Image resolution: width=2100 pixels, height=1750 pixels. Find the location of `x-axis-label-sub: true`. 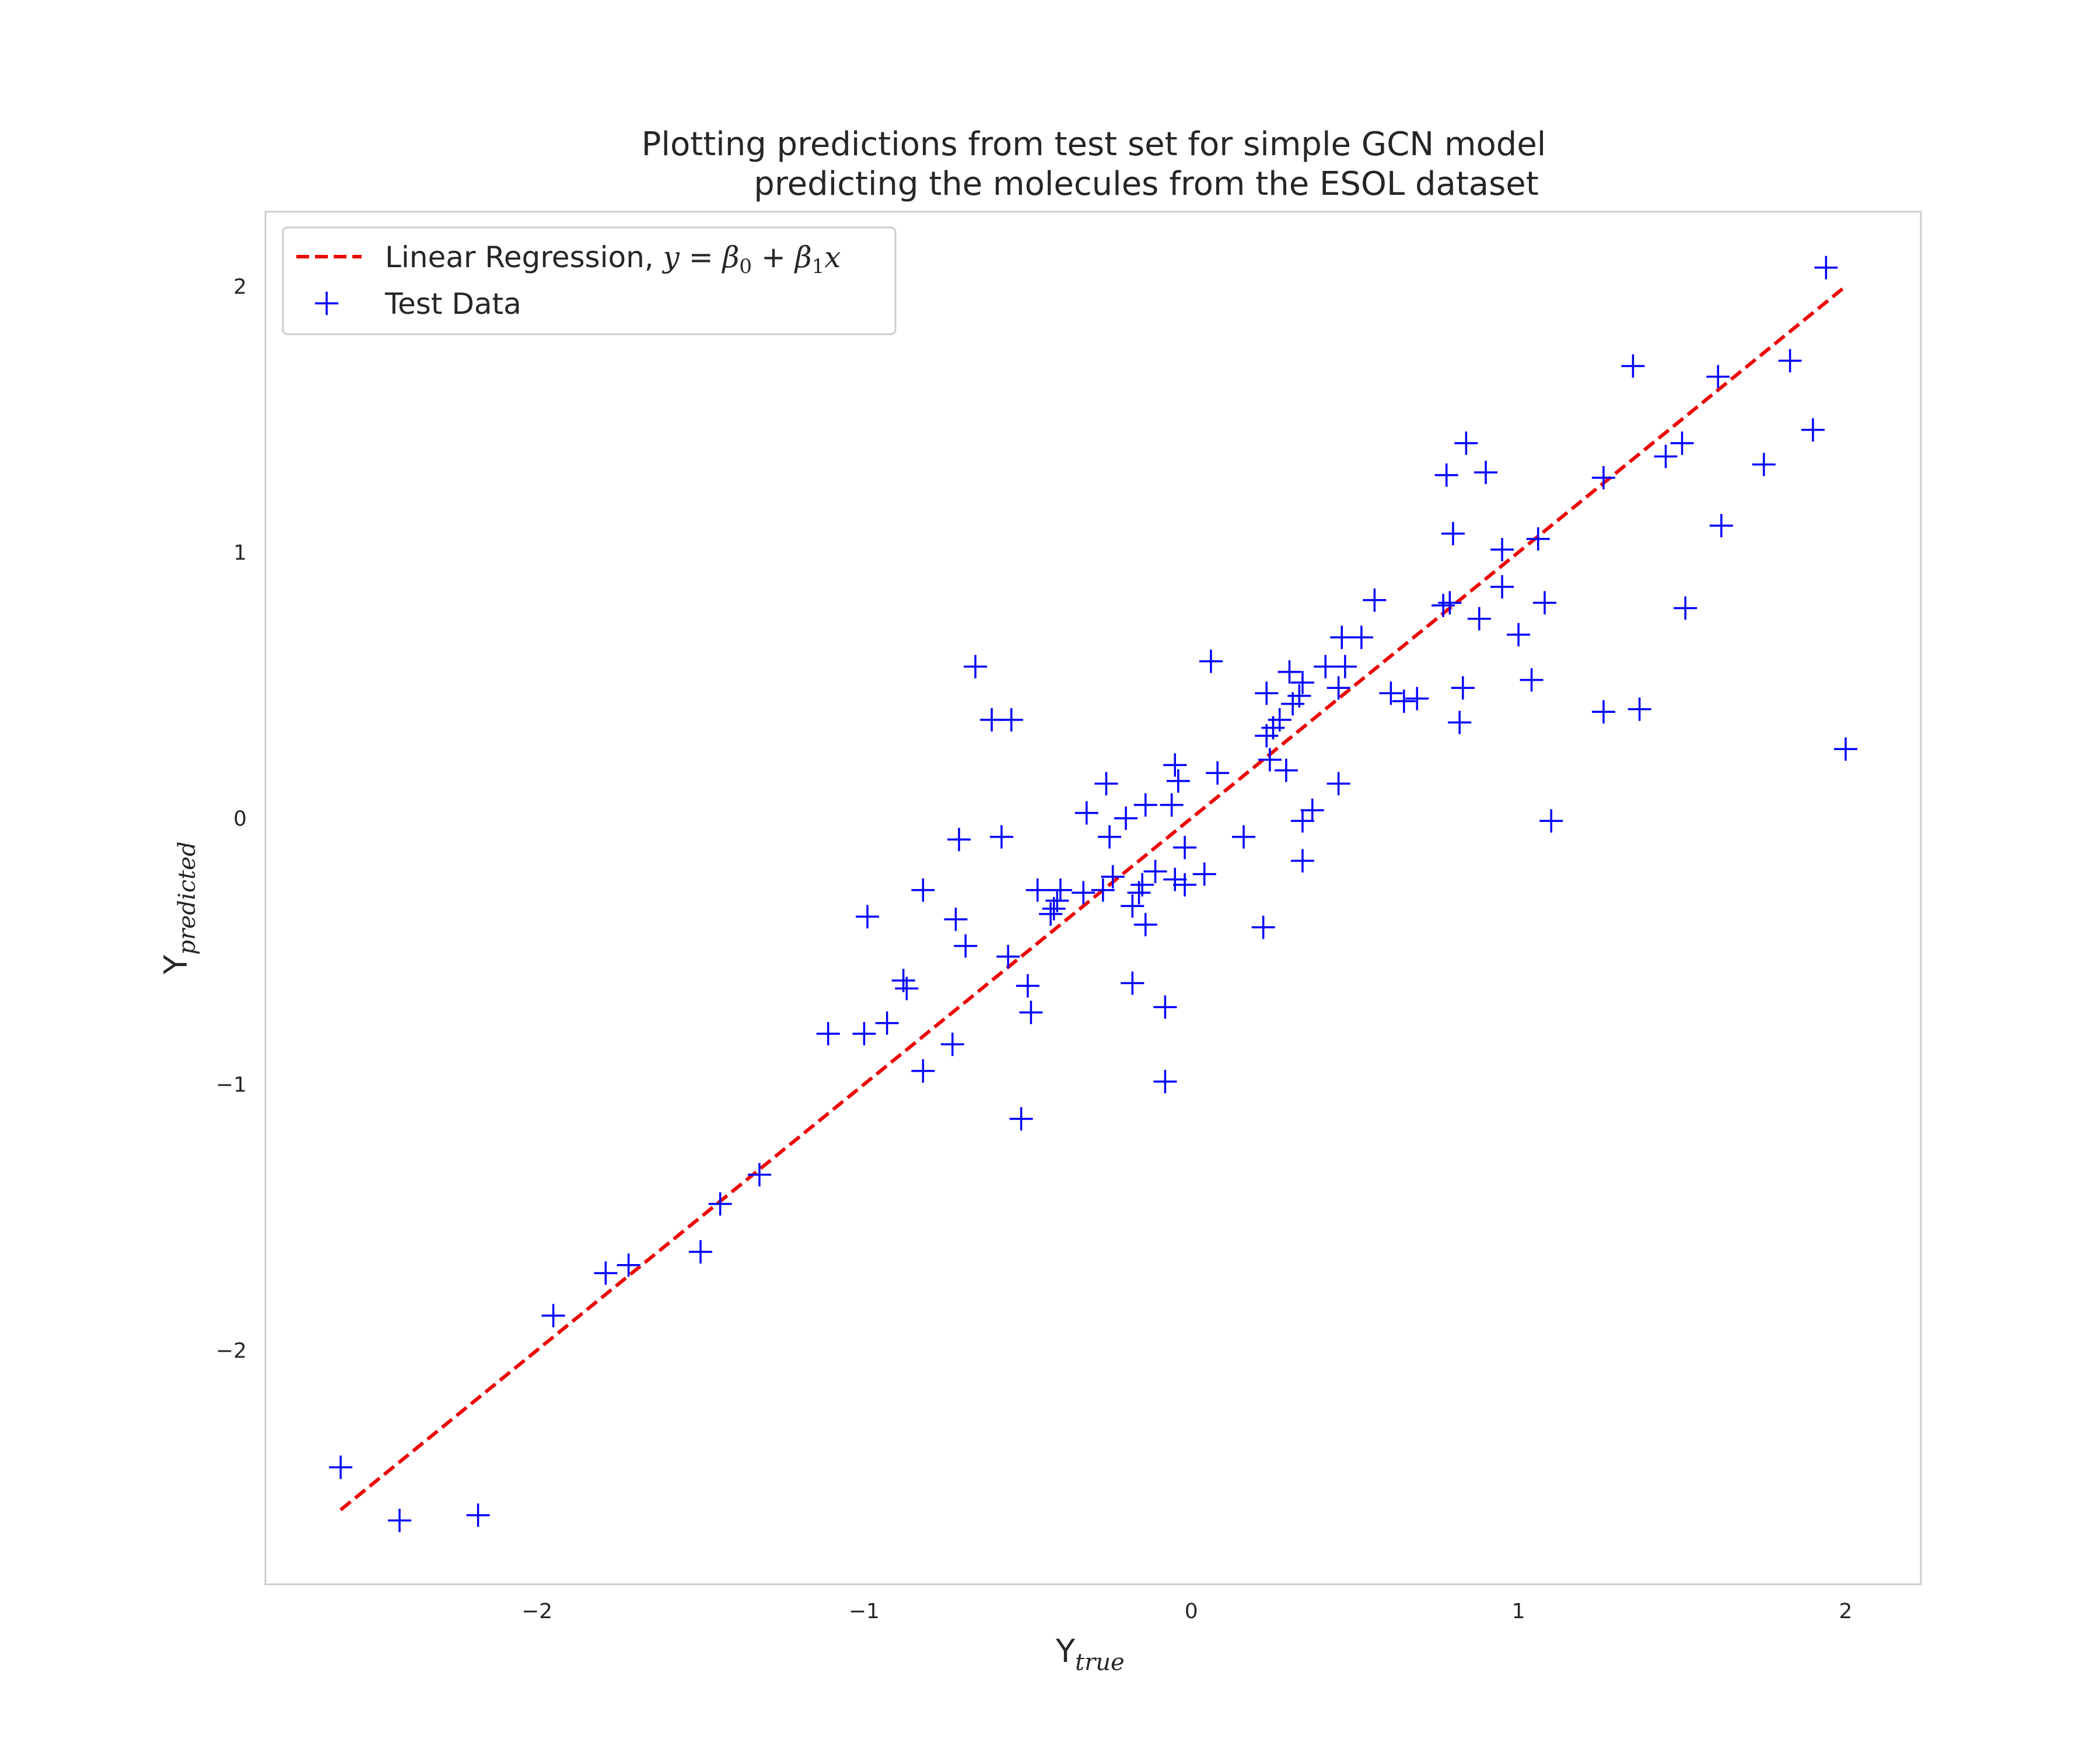

x-axis-label-sub: true is located at coordinates (1100, 1662).